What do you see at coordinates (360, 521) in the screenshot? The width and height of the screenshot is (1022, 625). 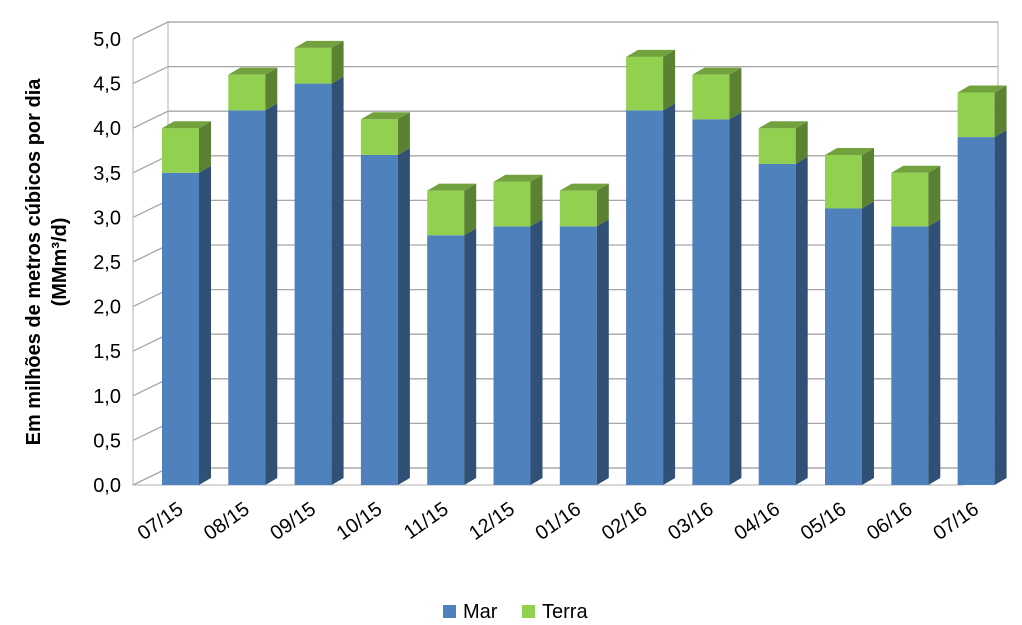 I see `x-tick-label: 10/15` at bounding box center [360, 521].